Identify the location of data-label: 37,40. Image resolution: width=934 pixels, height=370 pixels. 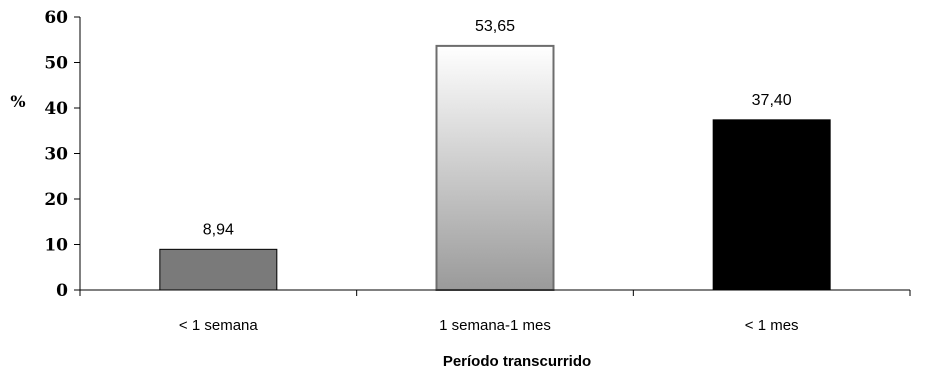
(772, 100).